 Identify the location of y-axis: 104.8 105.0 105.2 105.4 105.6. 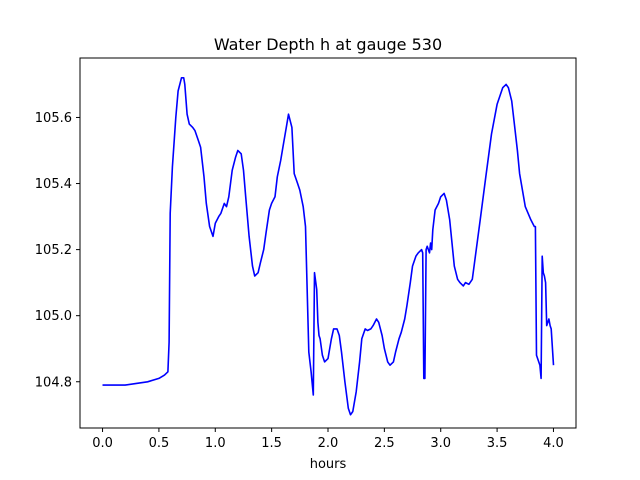
(57, 250).